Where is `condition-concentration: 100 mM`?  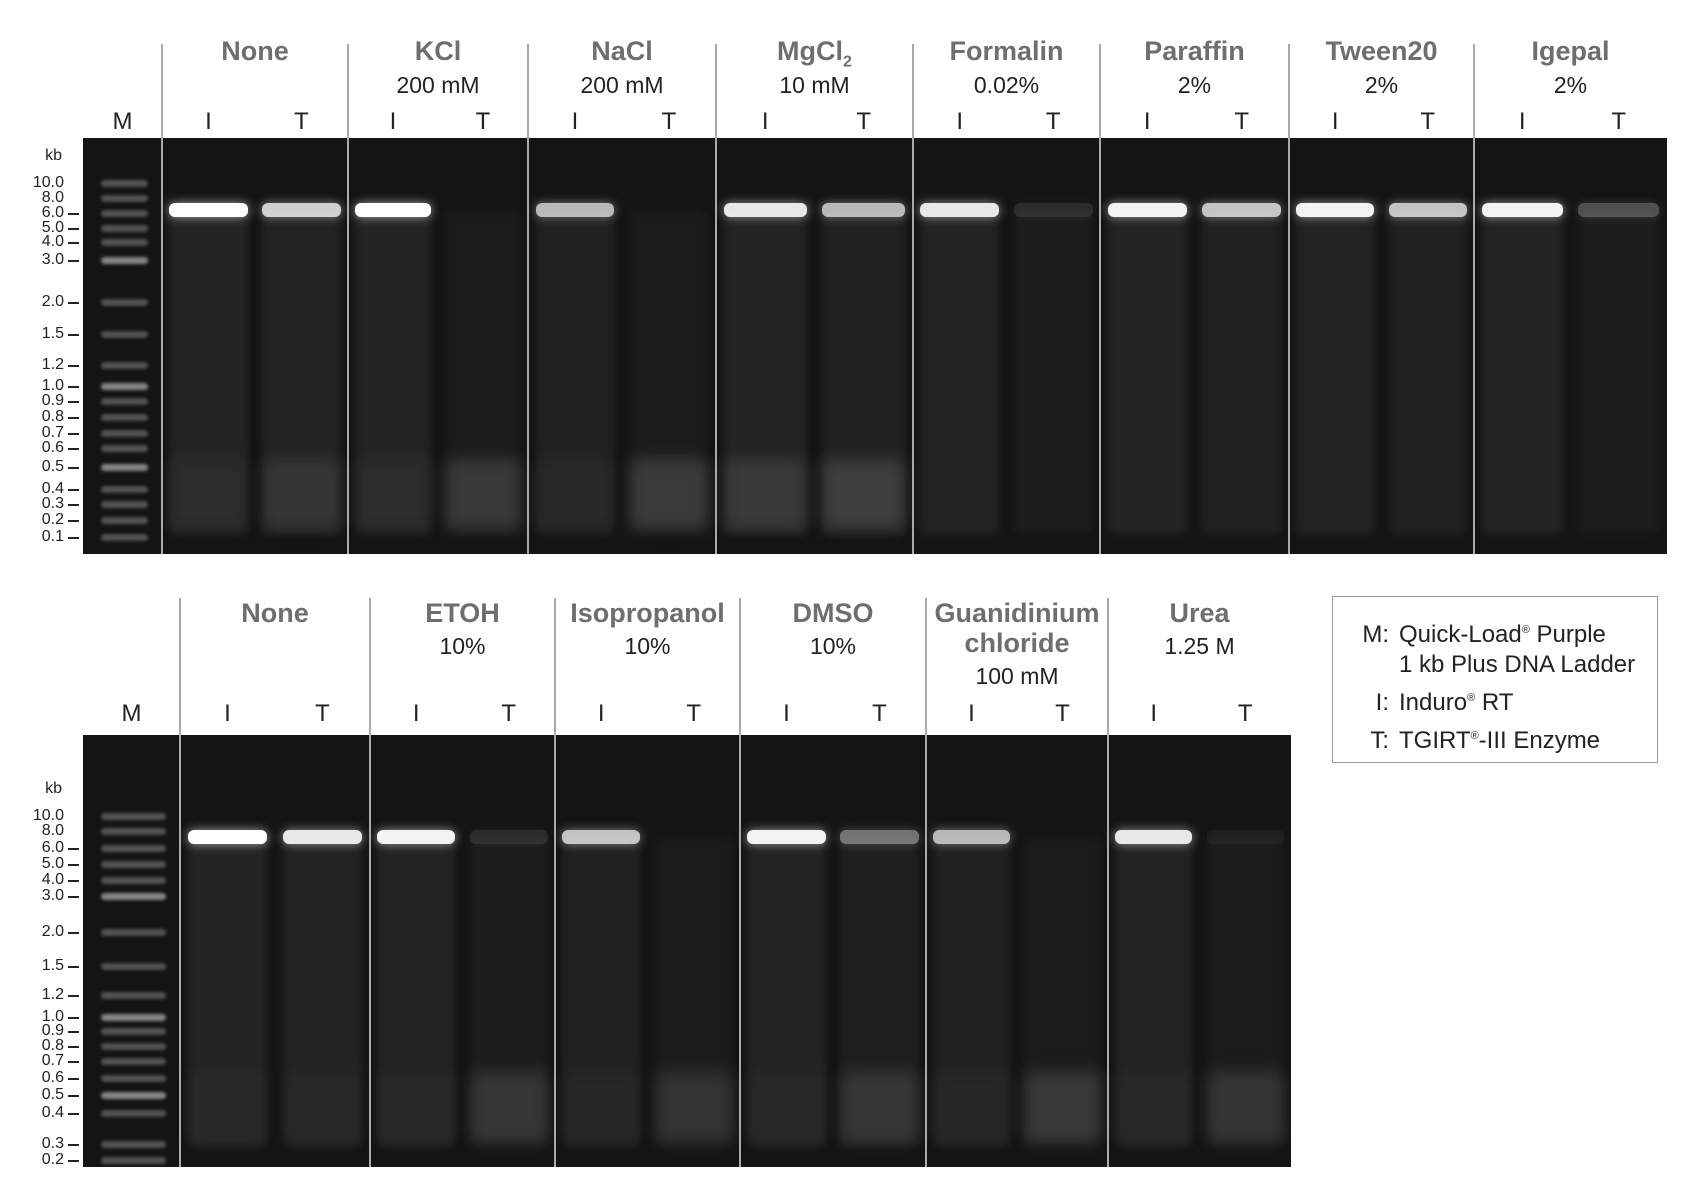
condition-concentration: 100 mM is located at coordinates (1017, 676).